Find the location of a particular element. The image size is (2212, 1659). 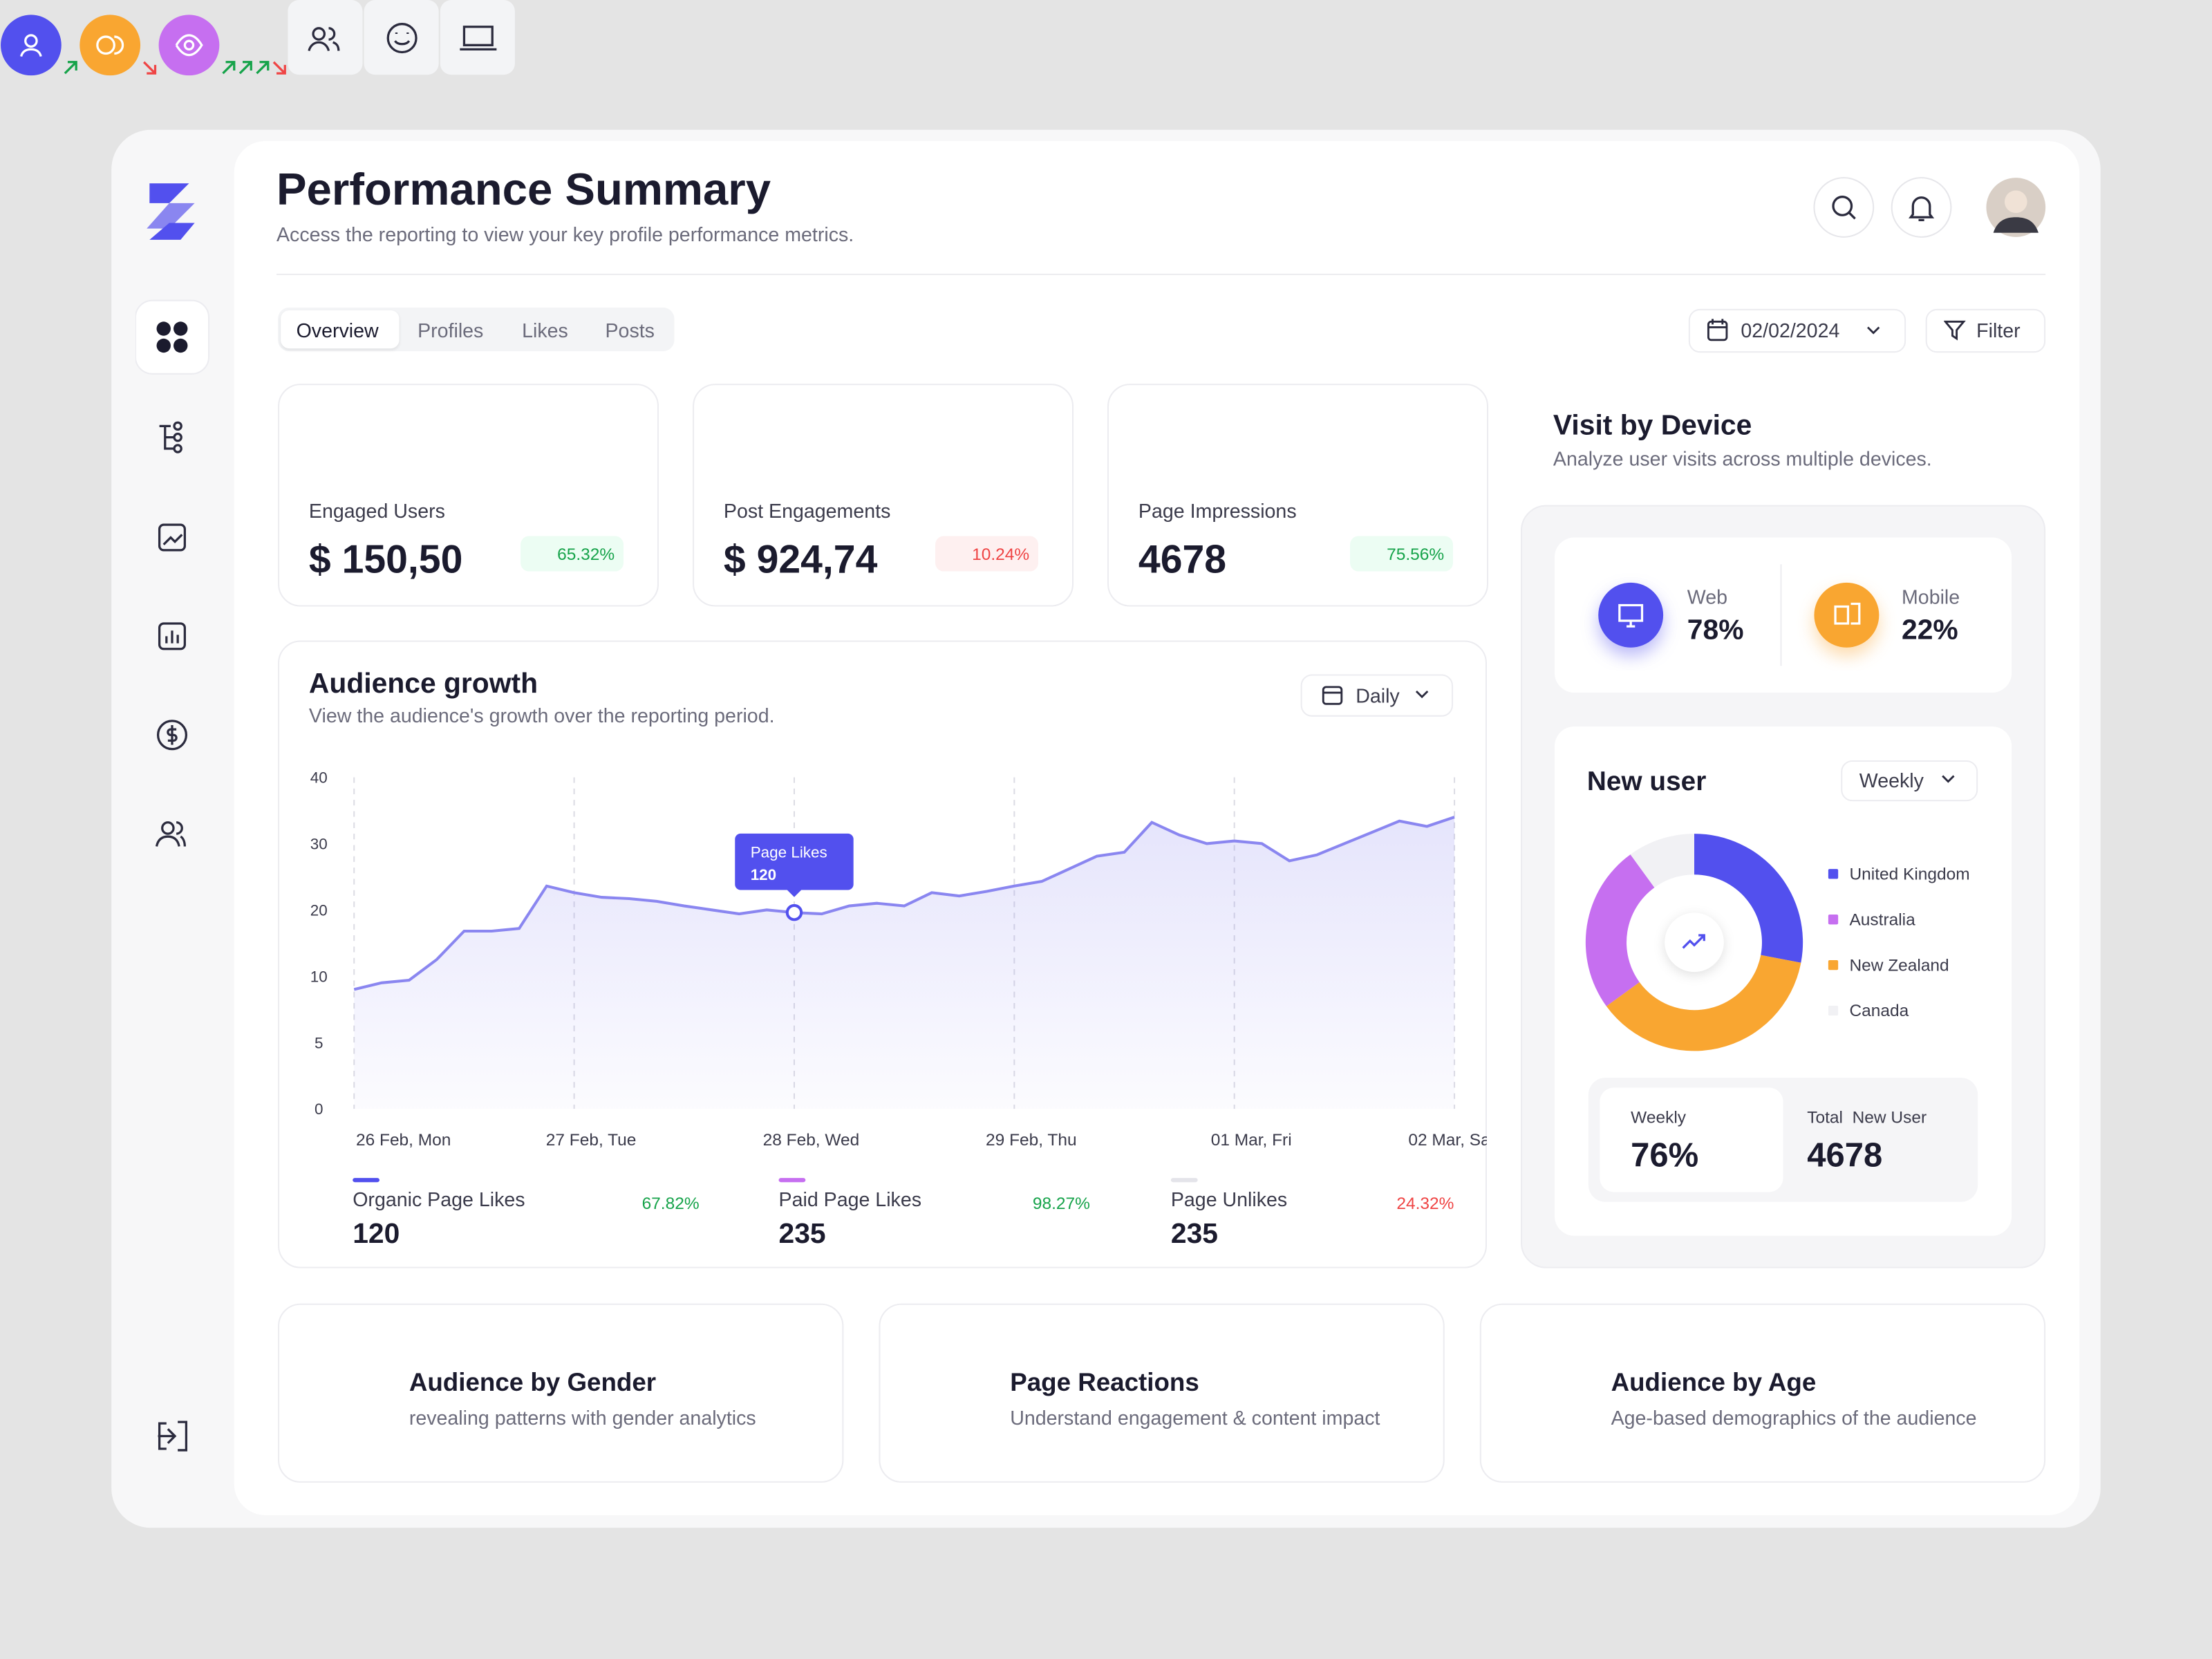

tab: Likes is located at coordinates (545, 330).